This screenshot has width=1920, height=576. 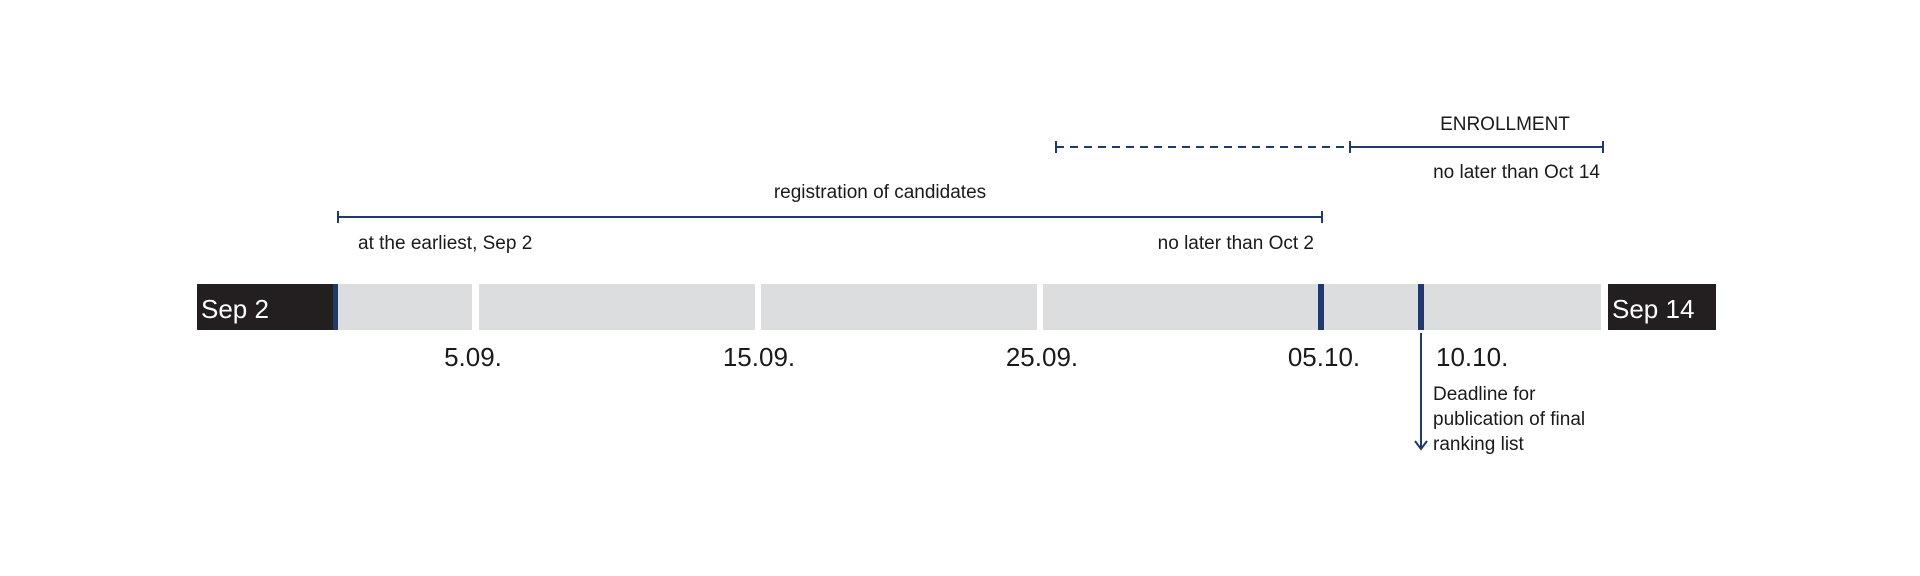 What do you see at coordinates (1421, 307) in the screenshot?
I see `deadline-marker` at bounding box center [1421, 307].